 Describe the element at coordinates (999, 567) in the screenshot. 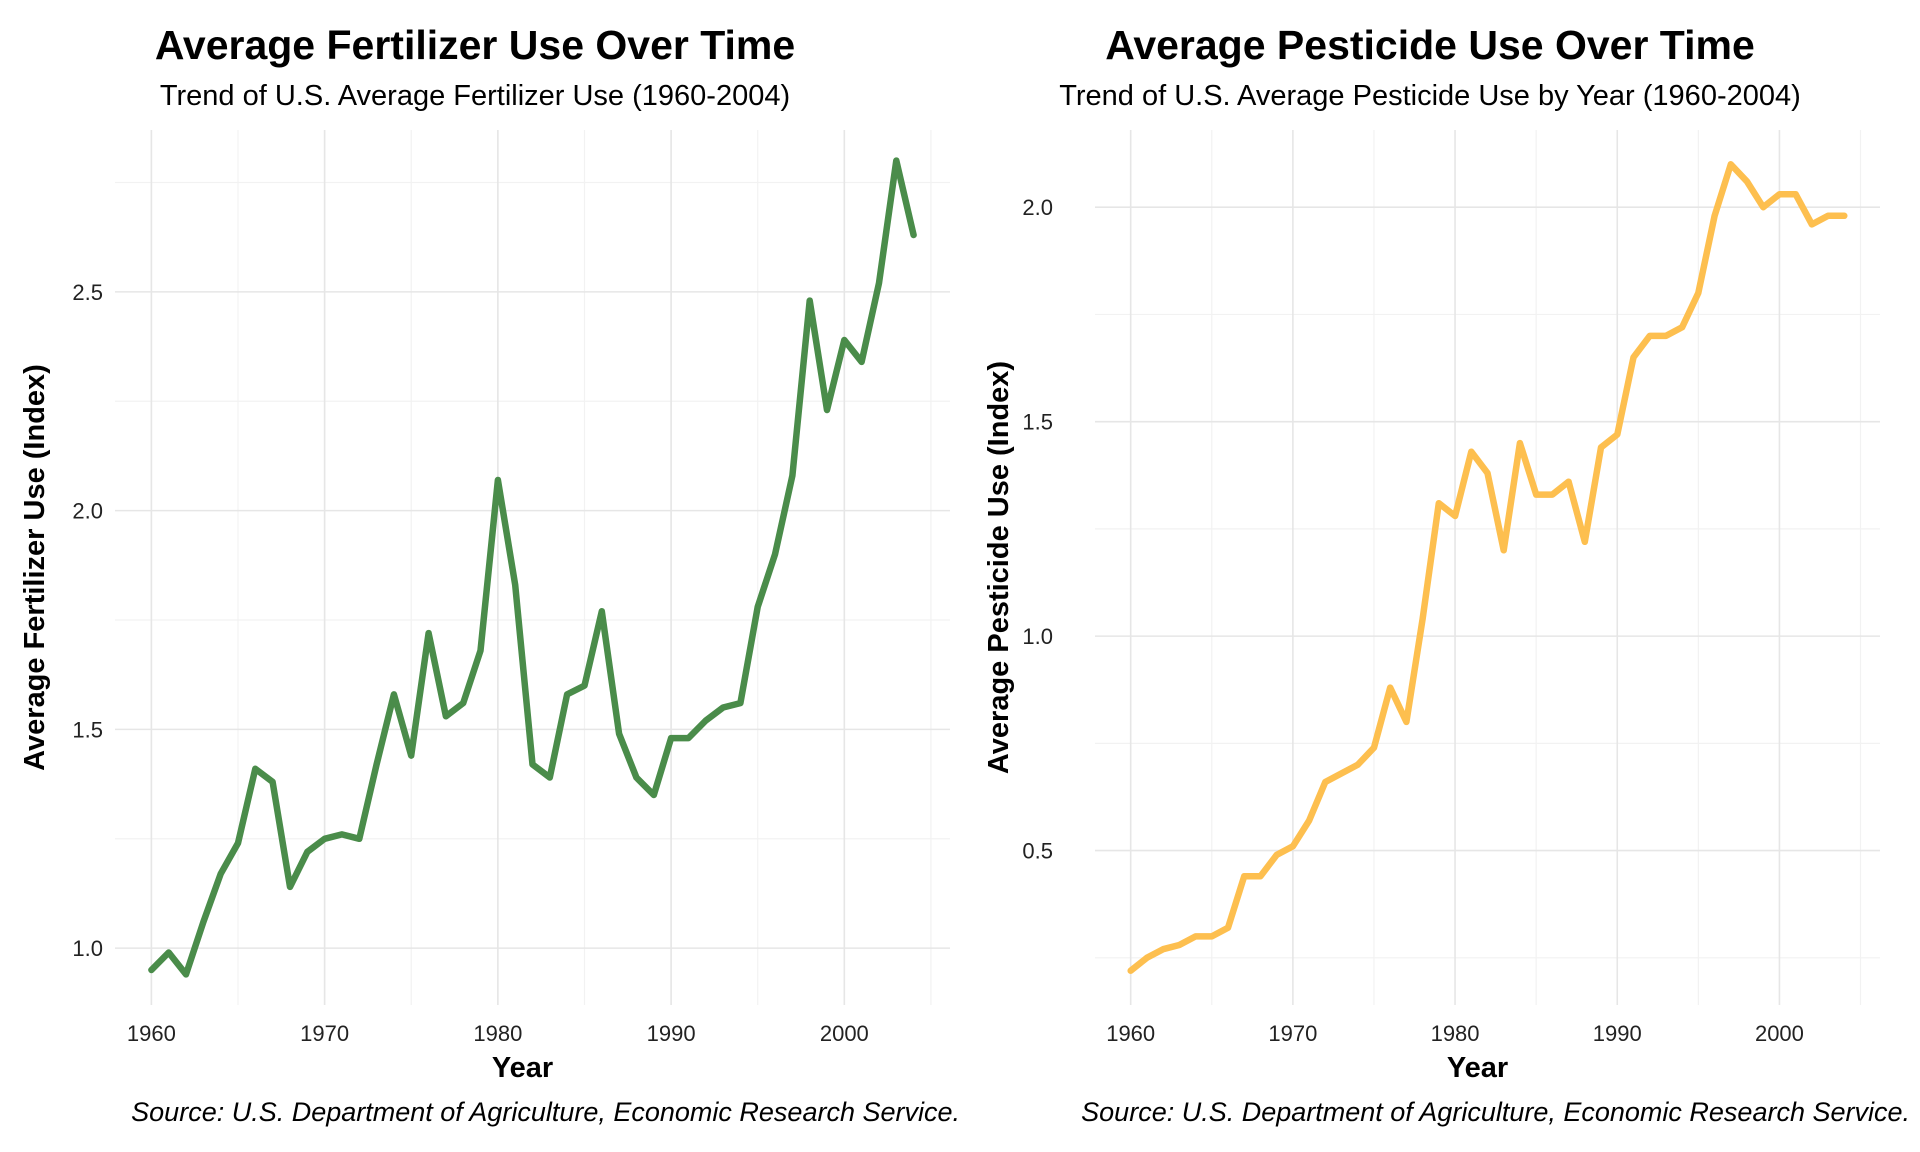

I see `y-axis-title: Average Pesticide Use (Index)` at that location.